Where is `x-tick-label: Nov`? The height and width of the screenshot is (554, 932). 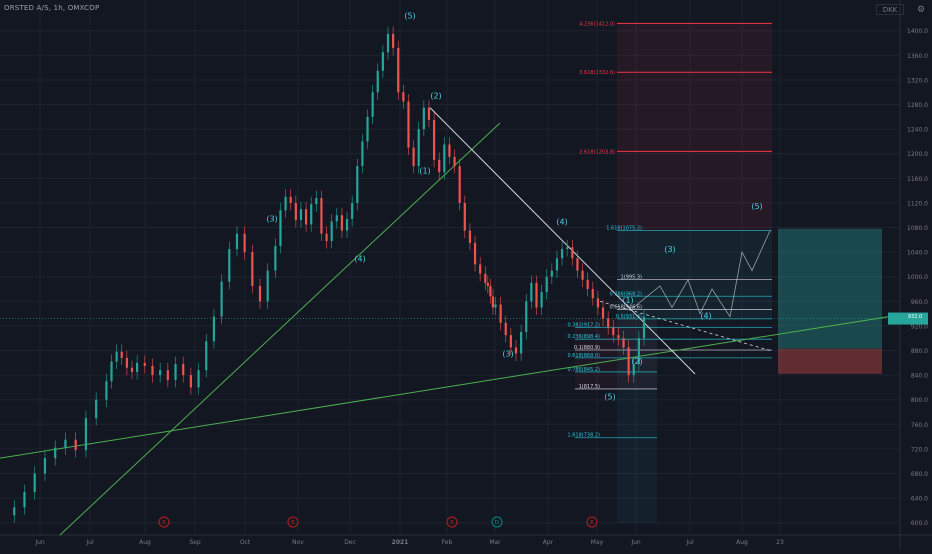 x-tick-label: Nov is located at coordinates (298, 542).